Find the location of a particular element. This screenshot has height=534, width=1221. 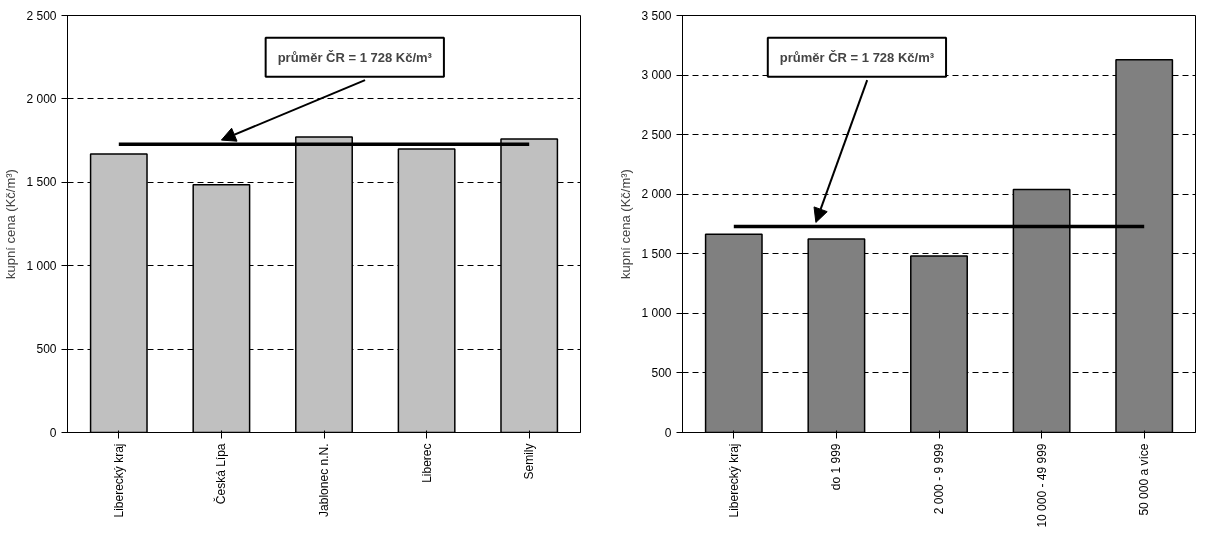

x-tick-label: 2 000 - 9 999 is located at coordinates (939, 479).